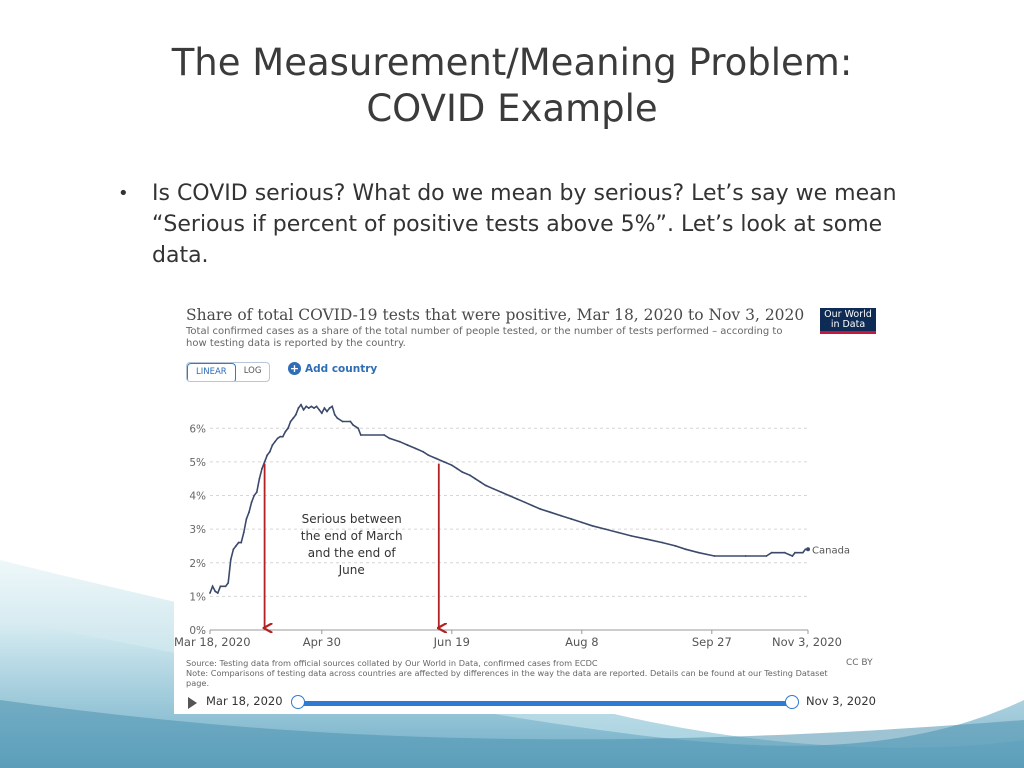  Describe the element at coordinates (252, 371) in the screenshot. I see `log-scale-button: LOG` at that location.